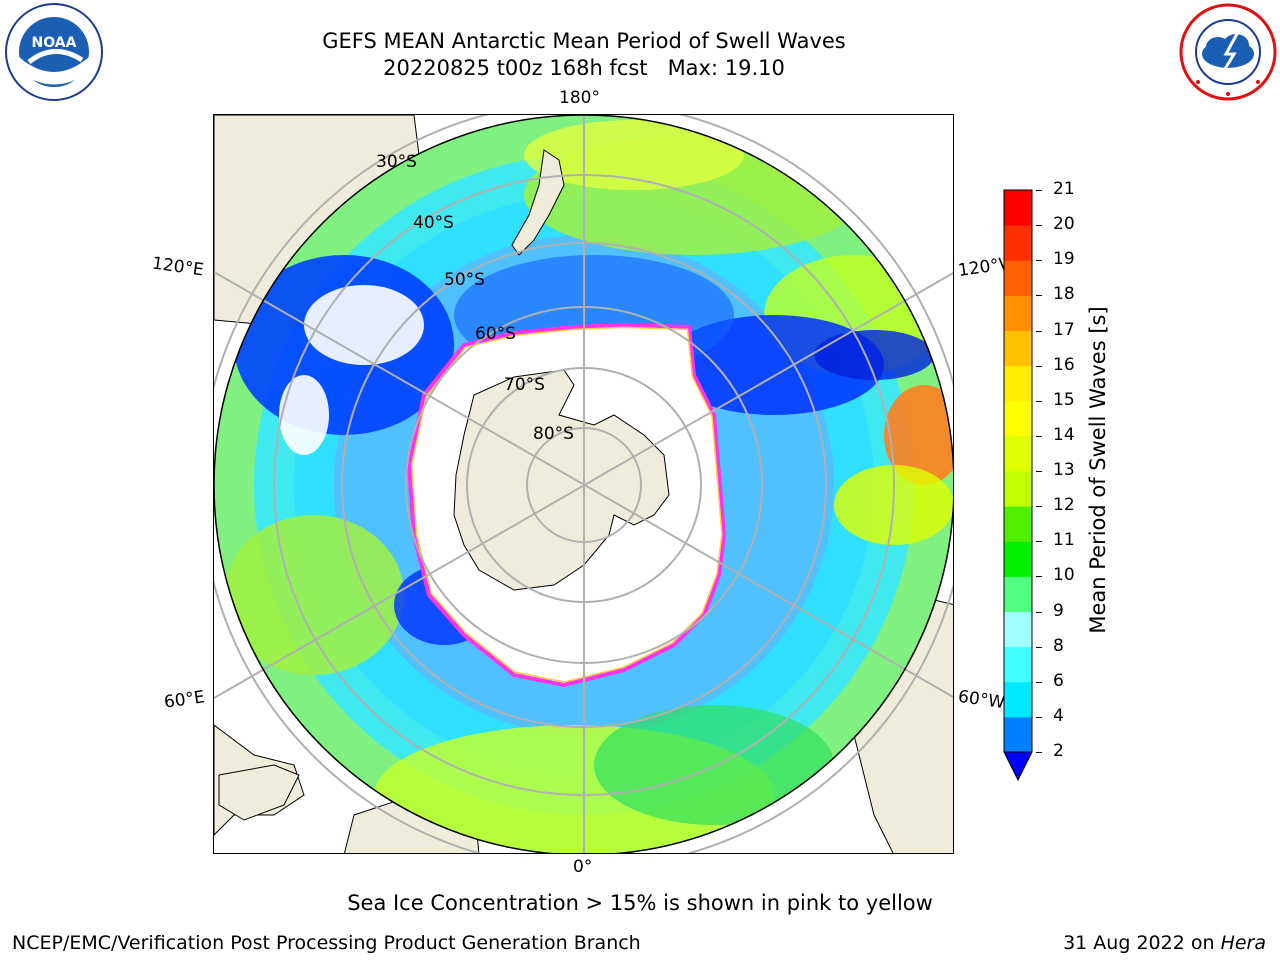 The width and height of the screenshot is (1280, 960). I want to click on lon-label-60e: 60°E, so click(184, 700).